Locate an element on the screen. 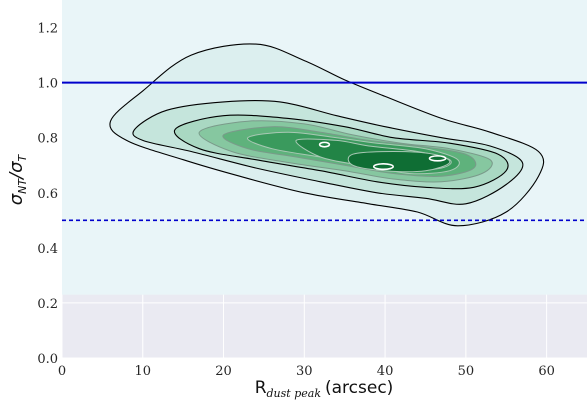 The image size is (587, 403). x-tick-label: 30 is located at coordinates (304, 371).